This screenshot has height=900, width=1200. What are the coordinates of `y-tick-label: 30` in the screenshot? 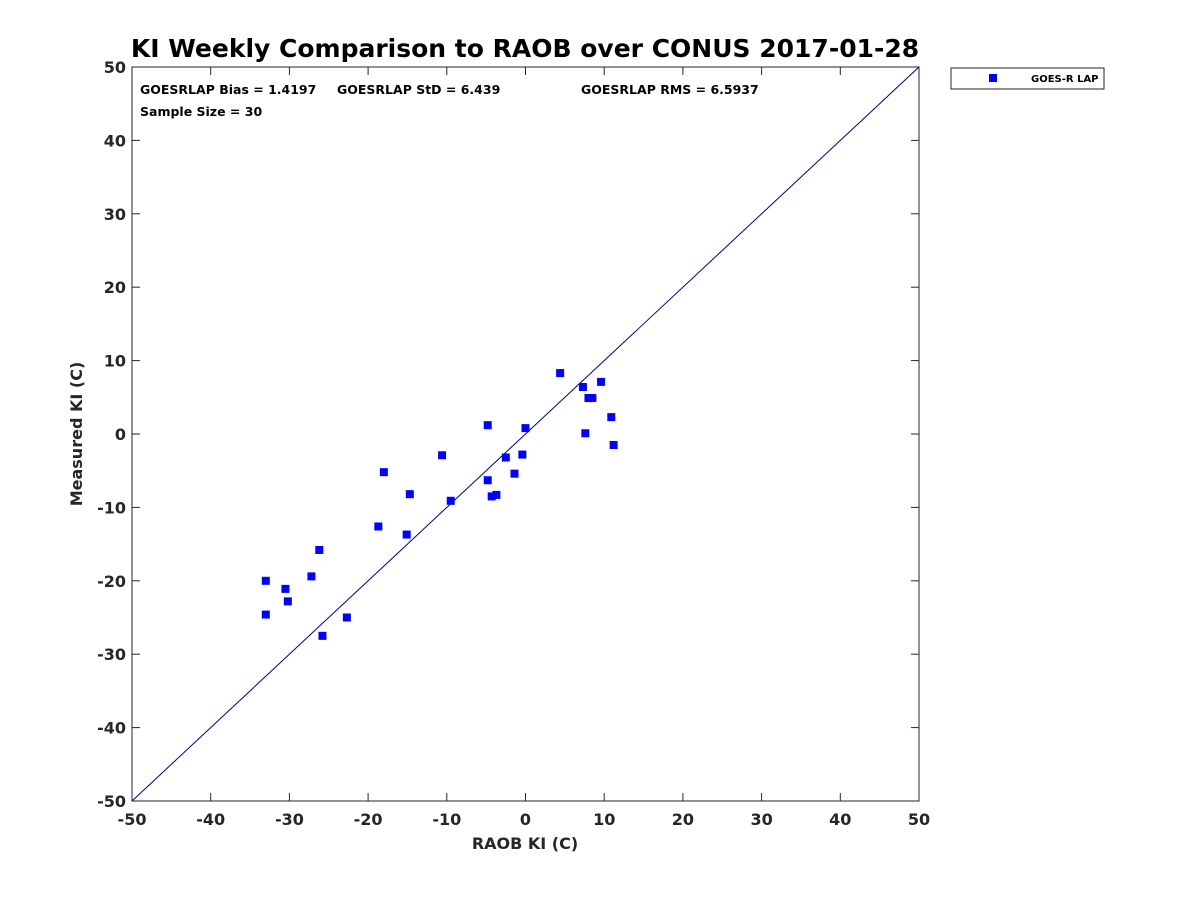 It's located at (115, 214).